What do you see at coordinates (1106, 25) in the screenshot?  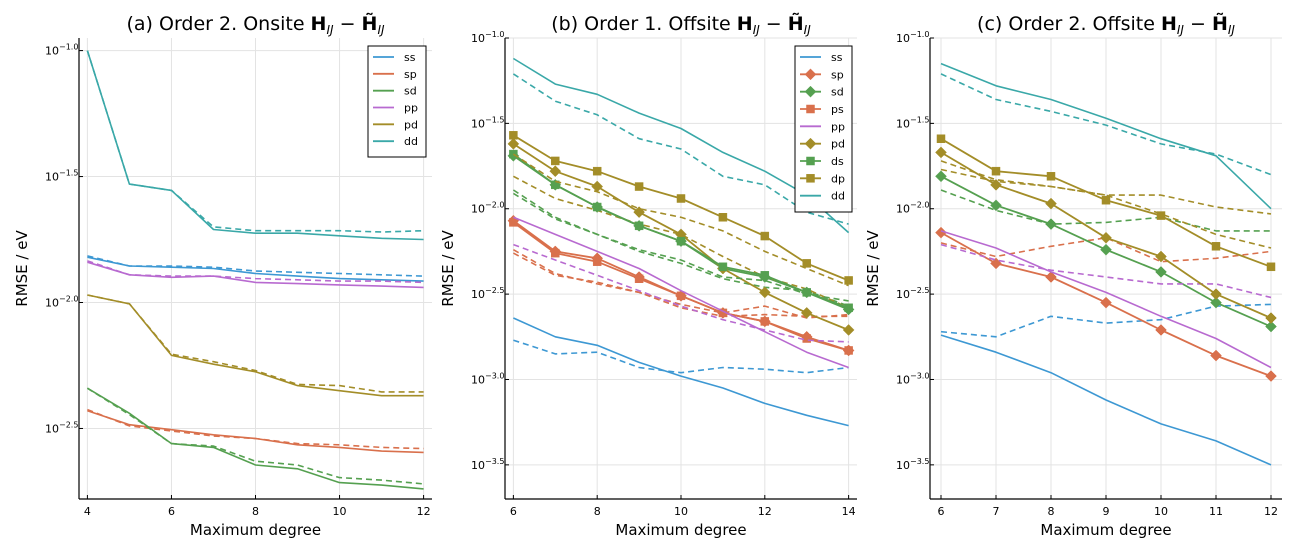 I see `panel-title: (c) Order 2. Offsite HIJ − H̃IJ` at bounding box center [1106, 25].